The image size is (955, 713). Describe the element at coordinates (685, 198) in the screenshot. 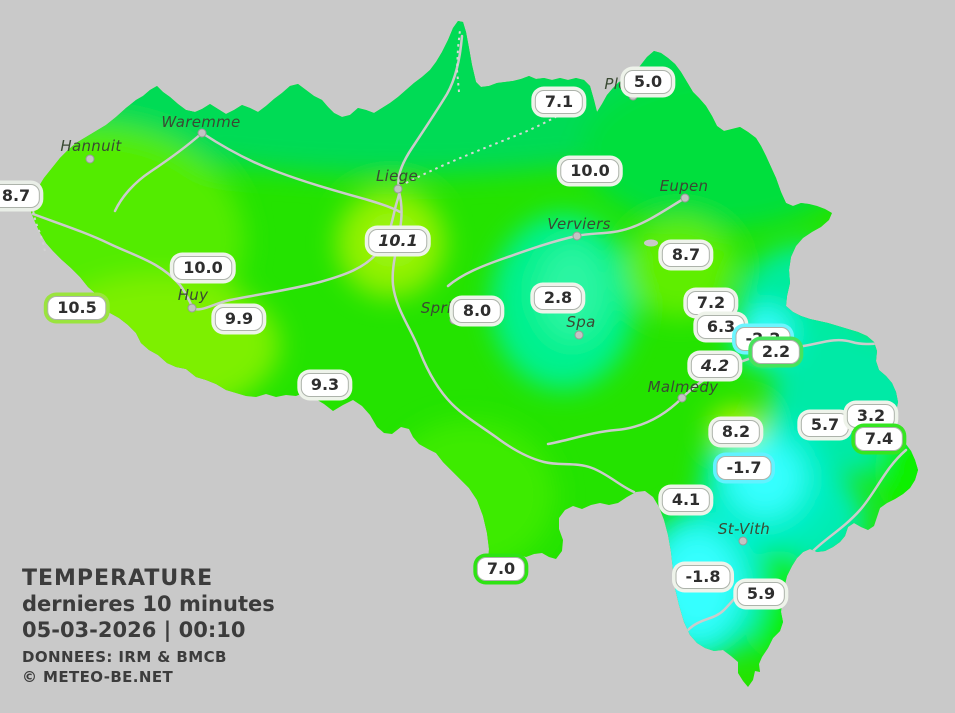

I see `city-dot-eupen` at that location.